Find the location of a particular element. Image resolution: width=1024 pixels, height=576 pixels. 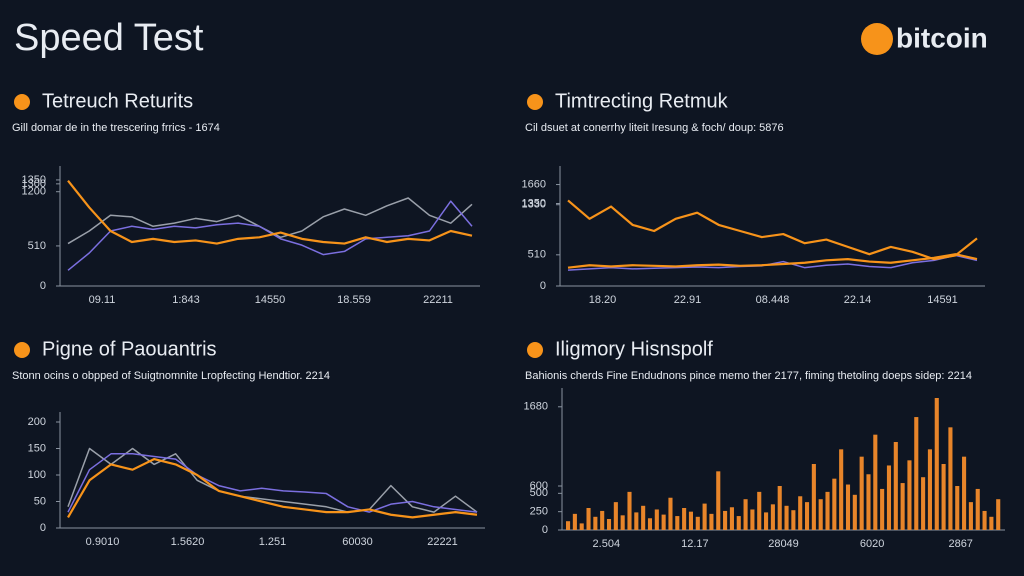

chart-title: Iligmory Hisnspolf is located at coordinates (634, 349).